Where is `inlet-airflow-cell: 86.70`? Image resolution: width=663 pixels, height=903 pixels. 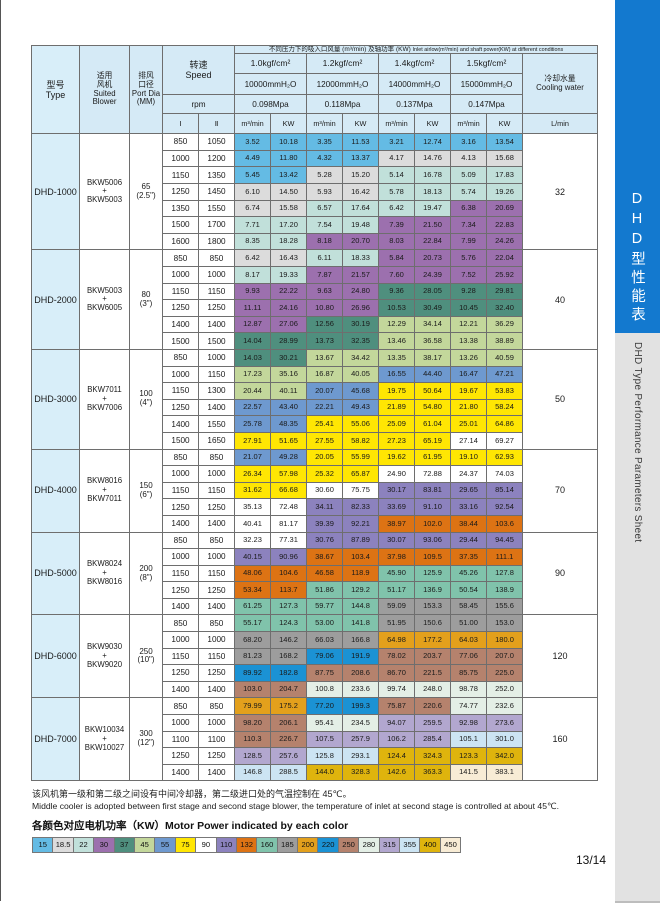
inlet-airflow-cell: 86.70 is located at coordinates (396, 673).